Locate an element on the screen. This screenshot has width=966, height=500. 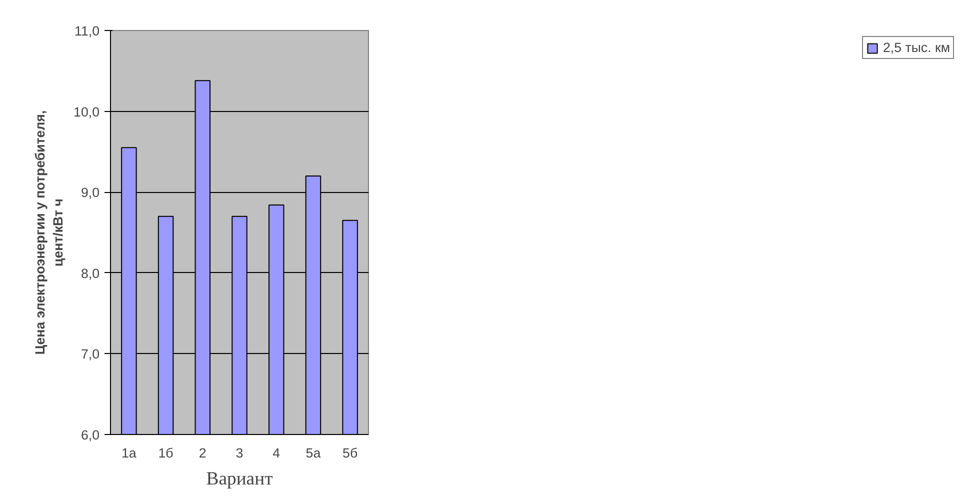
x-tick-label: 1б is located at coordinates (166, 453).